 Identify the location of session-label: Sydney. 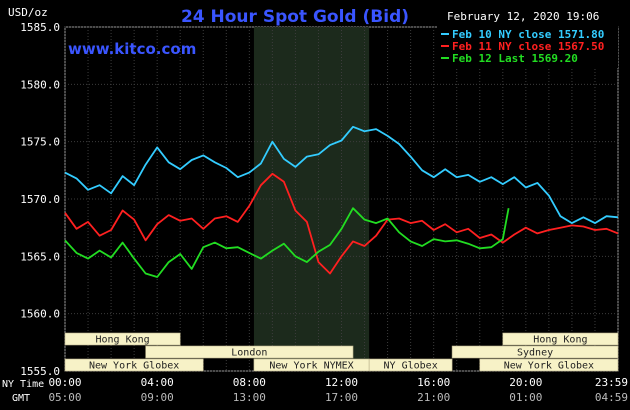
(535, 353).